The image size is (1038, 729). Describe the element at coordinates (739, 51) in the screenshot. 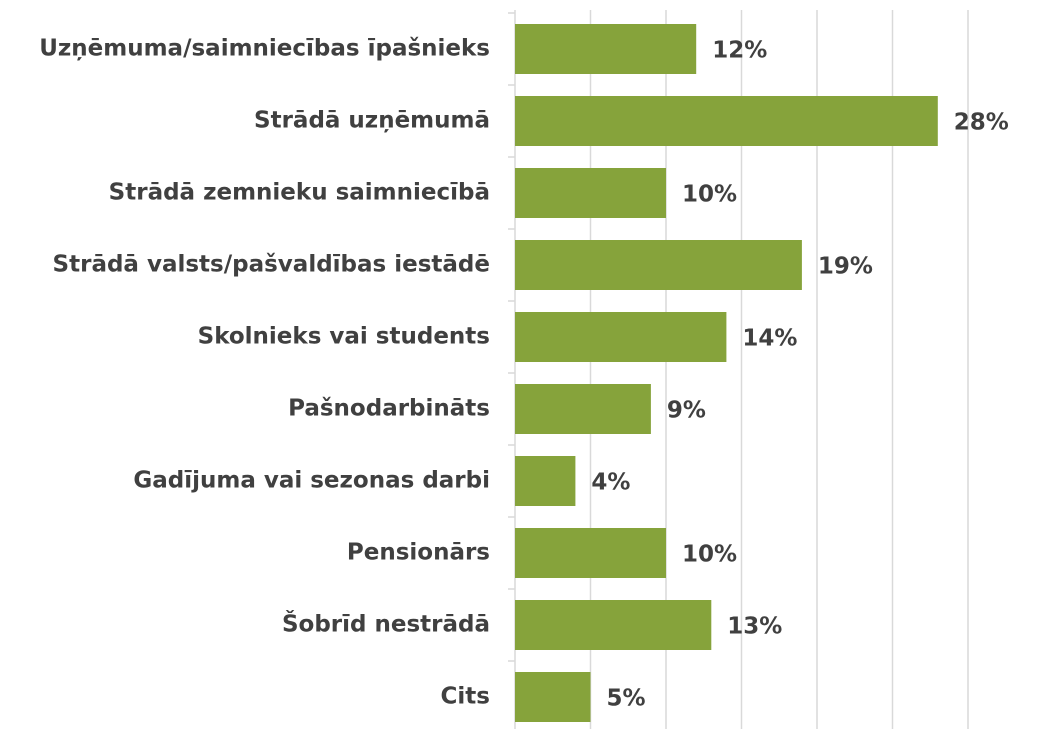

I see `value-label: 12%` at that location.